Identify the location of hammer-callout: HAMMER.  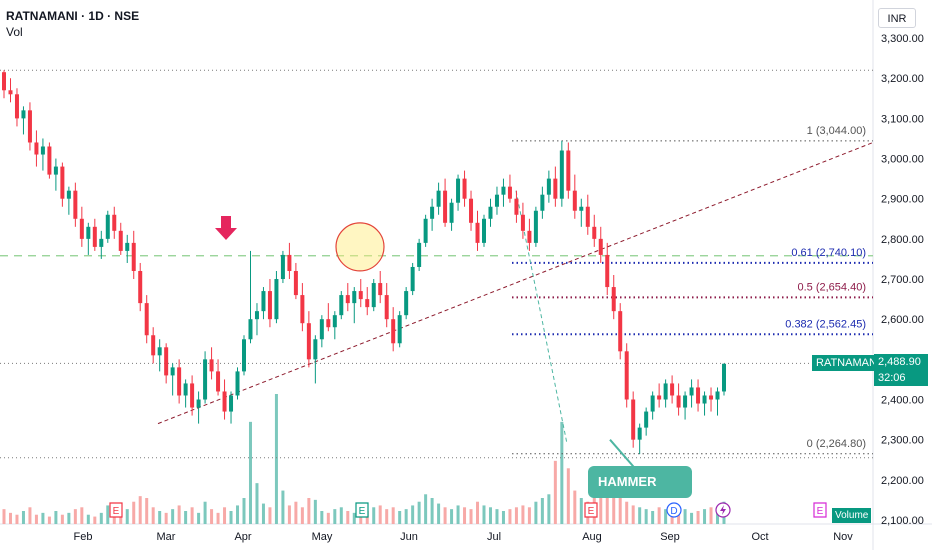
(640, 482).